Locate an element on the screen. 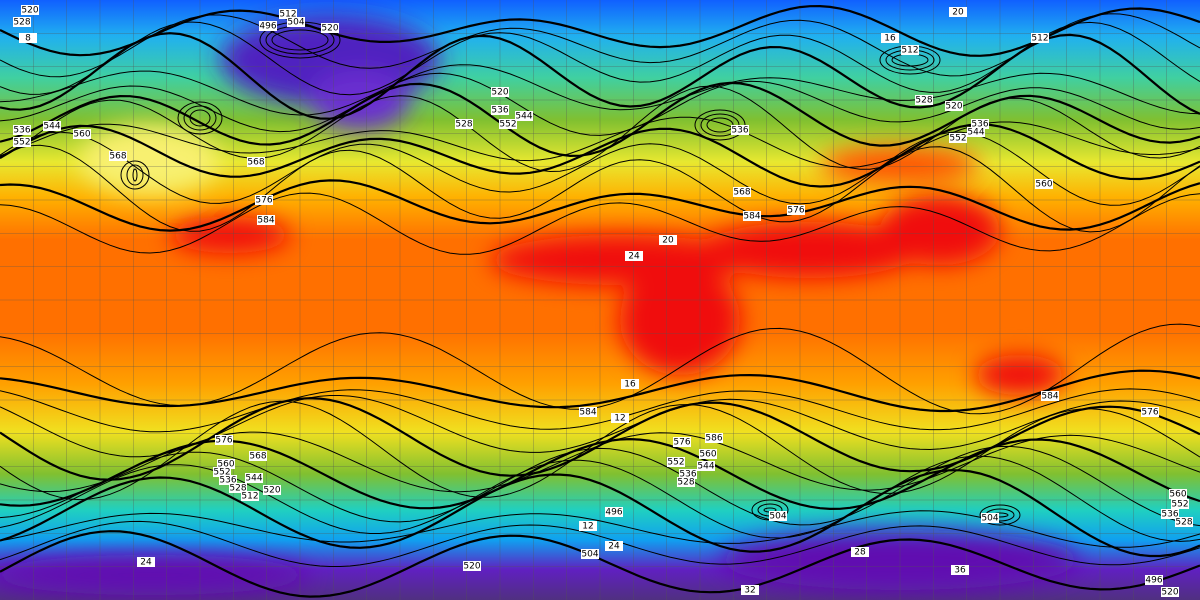  contour-label: 28 is located at coordinates (860, 553).